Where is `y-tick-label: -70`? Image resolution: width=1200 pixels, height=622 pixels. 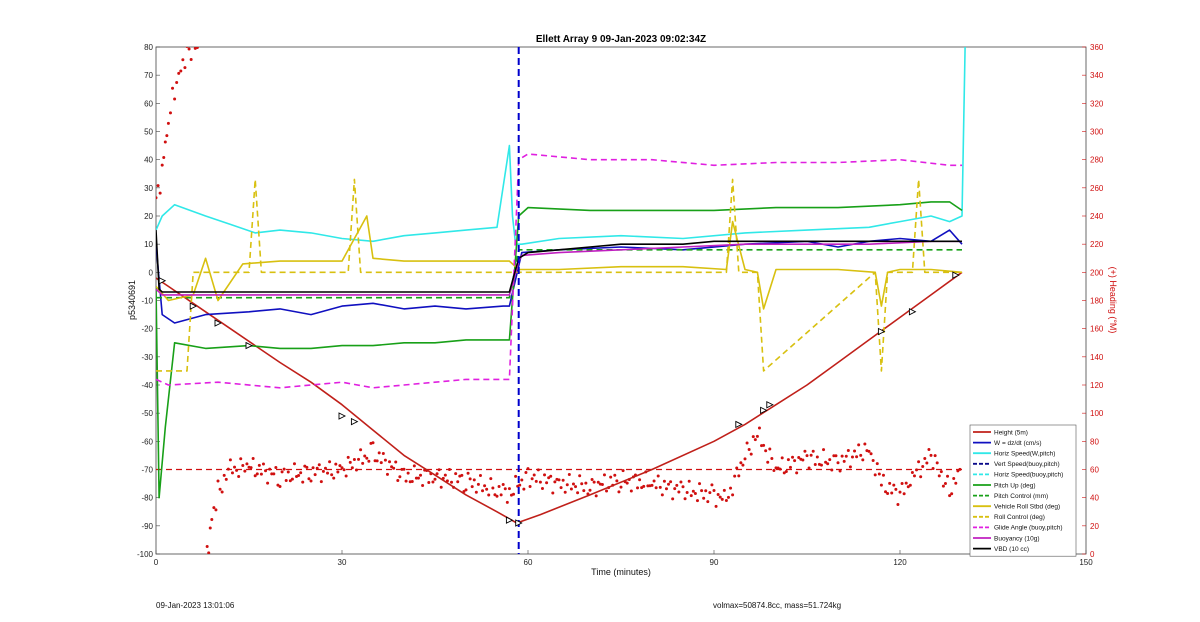
y-tick-label: -70 is located at coordinates (147, 470).